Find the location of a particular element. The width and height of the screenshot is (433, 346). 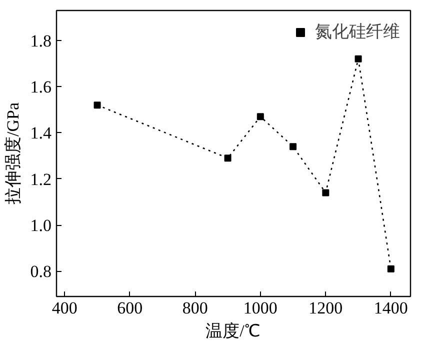

x-tick-label: 1000 is located at coordinates (260, 308).